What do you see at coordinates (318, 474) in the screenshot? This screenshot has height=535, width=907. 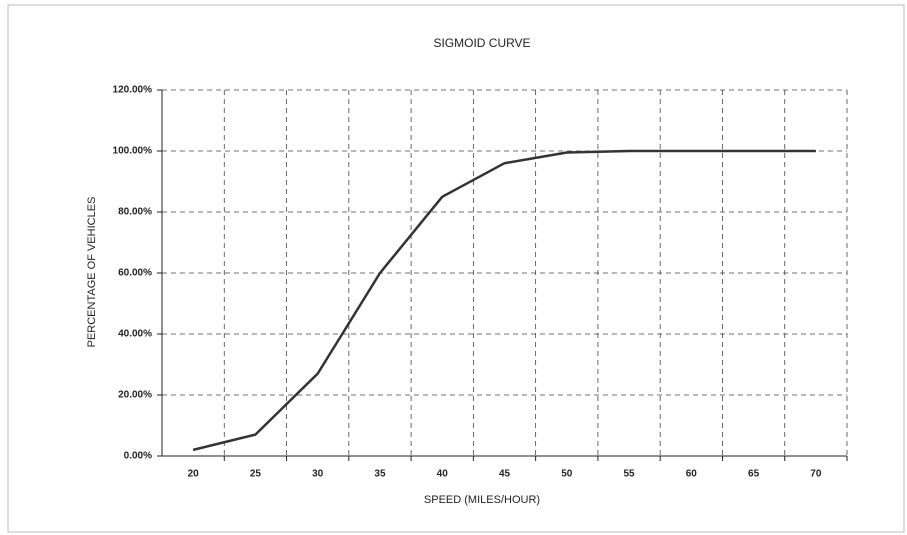 I see `x-tick-label: 30` at bounding box center [318, 474].